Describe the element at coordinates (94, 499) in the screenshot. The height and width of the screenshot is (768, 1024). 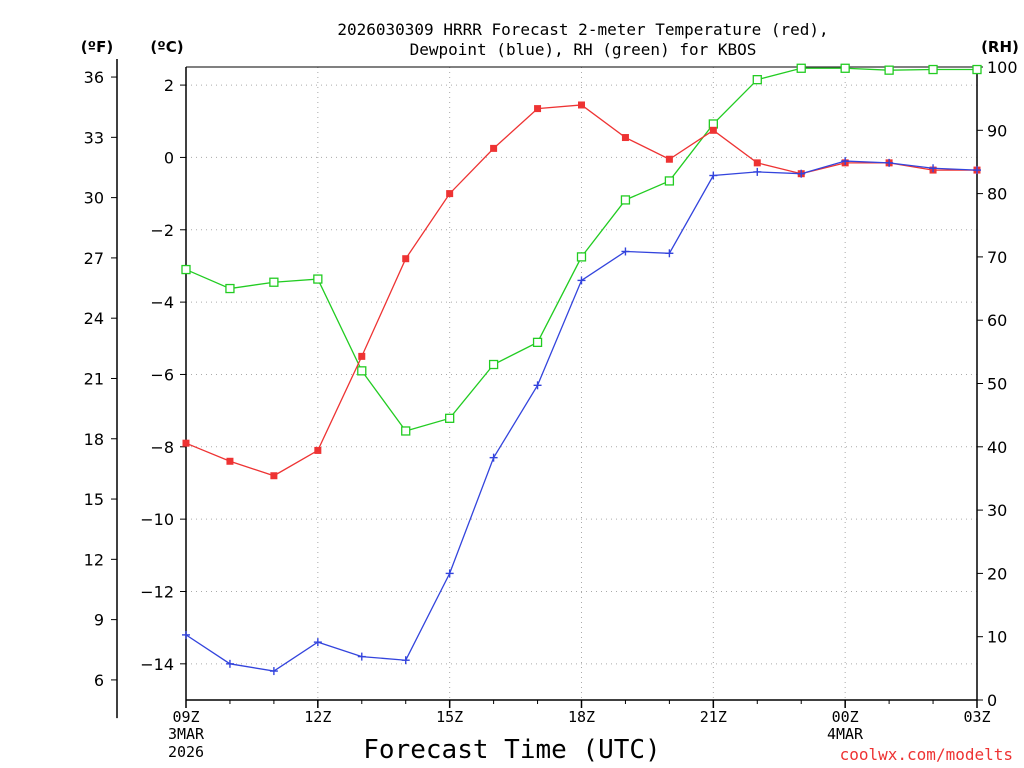
I see `fahrenheit-tick-label: 15` at that location.